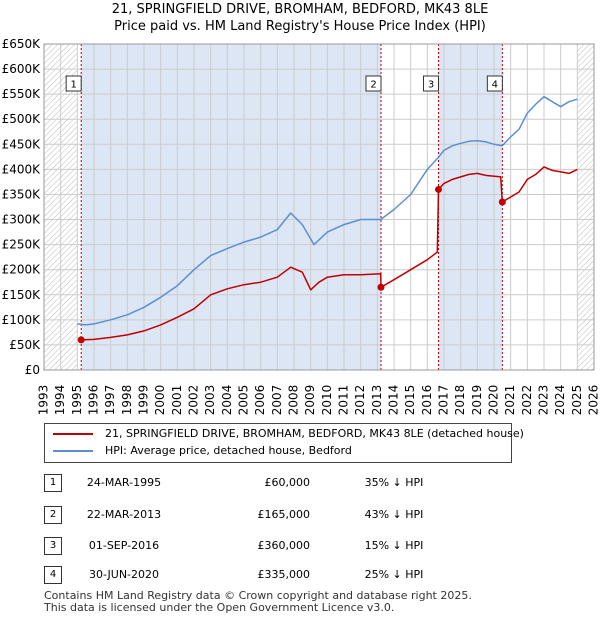  I want to click on sale-label: 3, so click(431, 85).